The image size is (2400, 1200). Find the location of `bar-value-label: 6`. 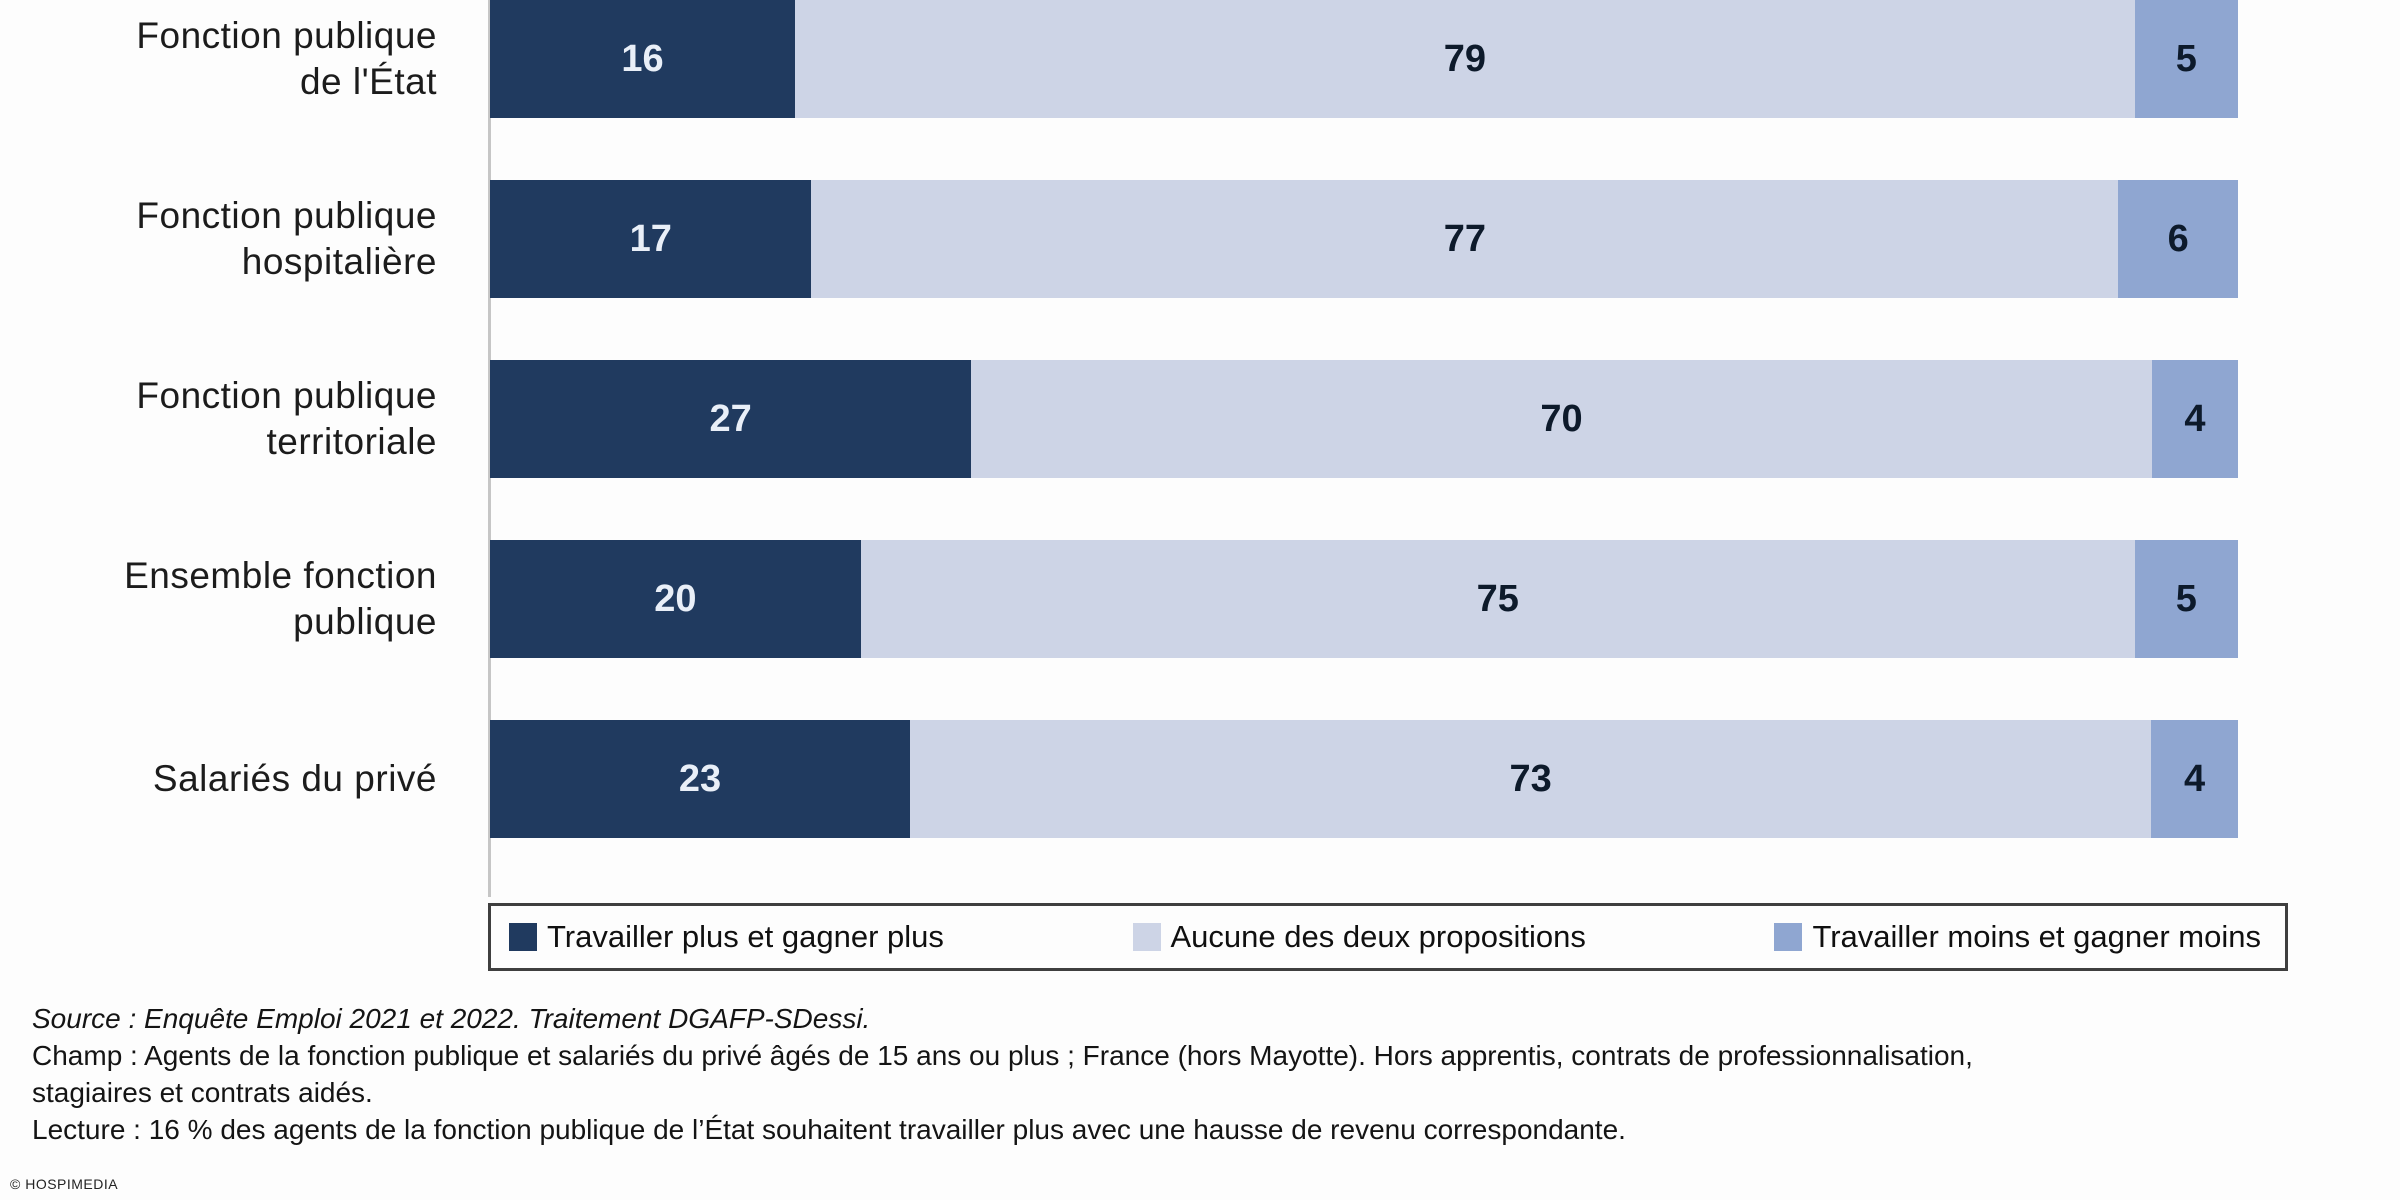

bar-value-label: 6 is located at coordinates (2178, 238).